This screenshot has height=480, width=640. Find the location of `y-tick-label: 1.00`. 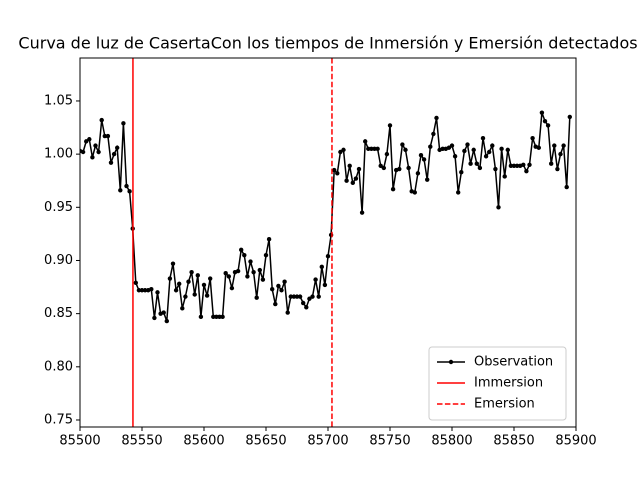

y-tick-label: 1.00 is located at coordinates (58, 154).